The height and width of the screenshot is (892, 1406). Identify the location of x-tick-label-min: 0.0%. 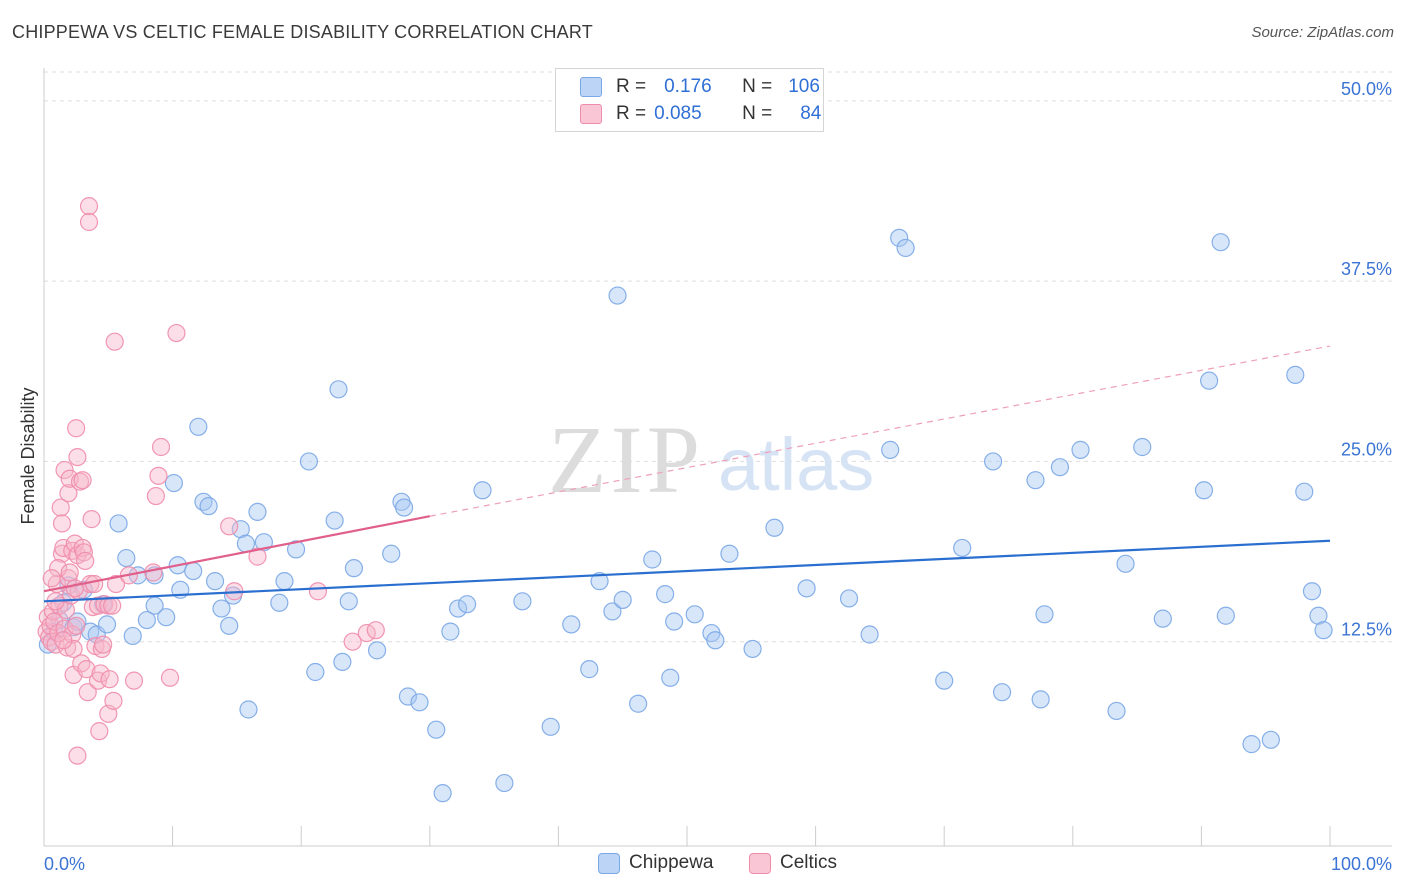
(64, 864).